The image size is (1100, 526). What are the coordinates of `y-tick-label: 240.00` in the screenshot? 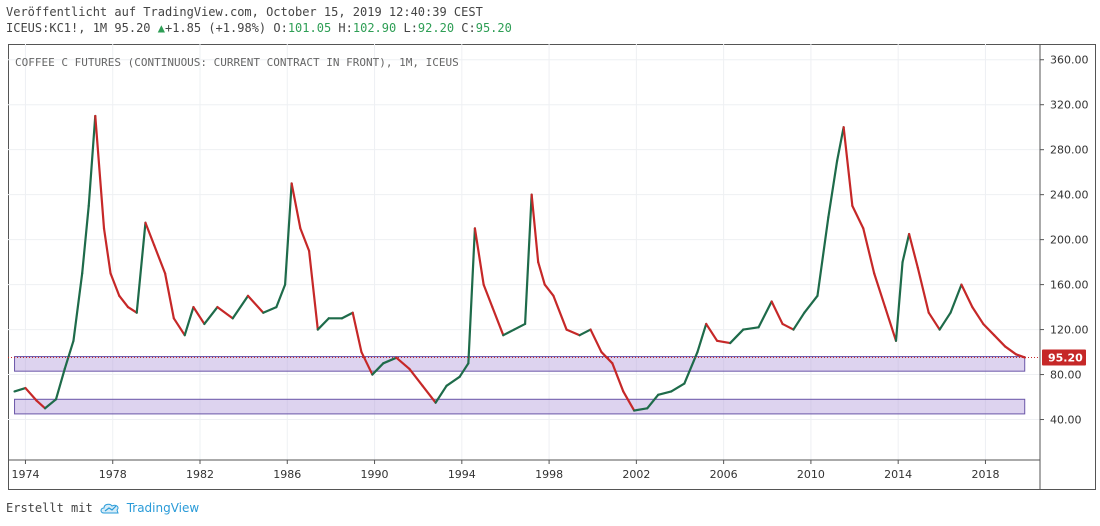 It's located at (1069, 195).